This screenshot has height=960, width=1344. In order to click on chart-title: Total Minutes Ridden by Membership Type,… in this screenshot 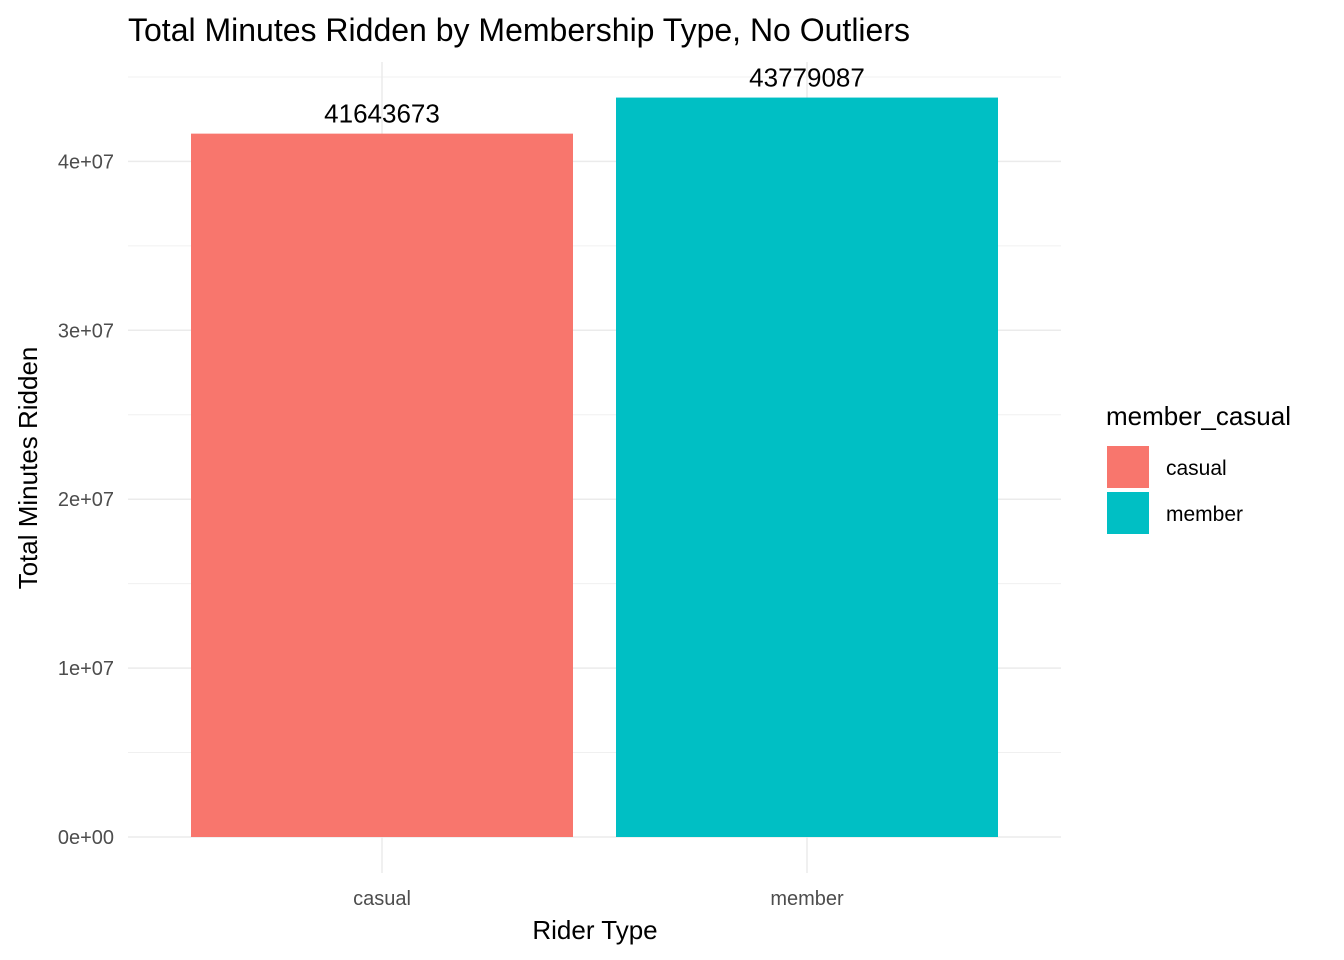, I will do `click(519, 30)`.